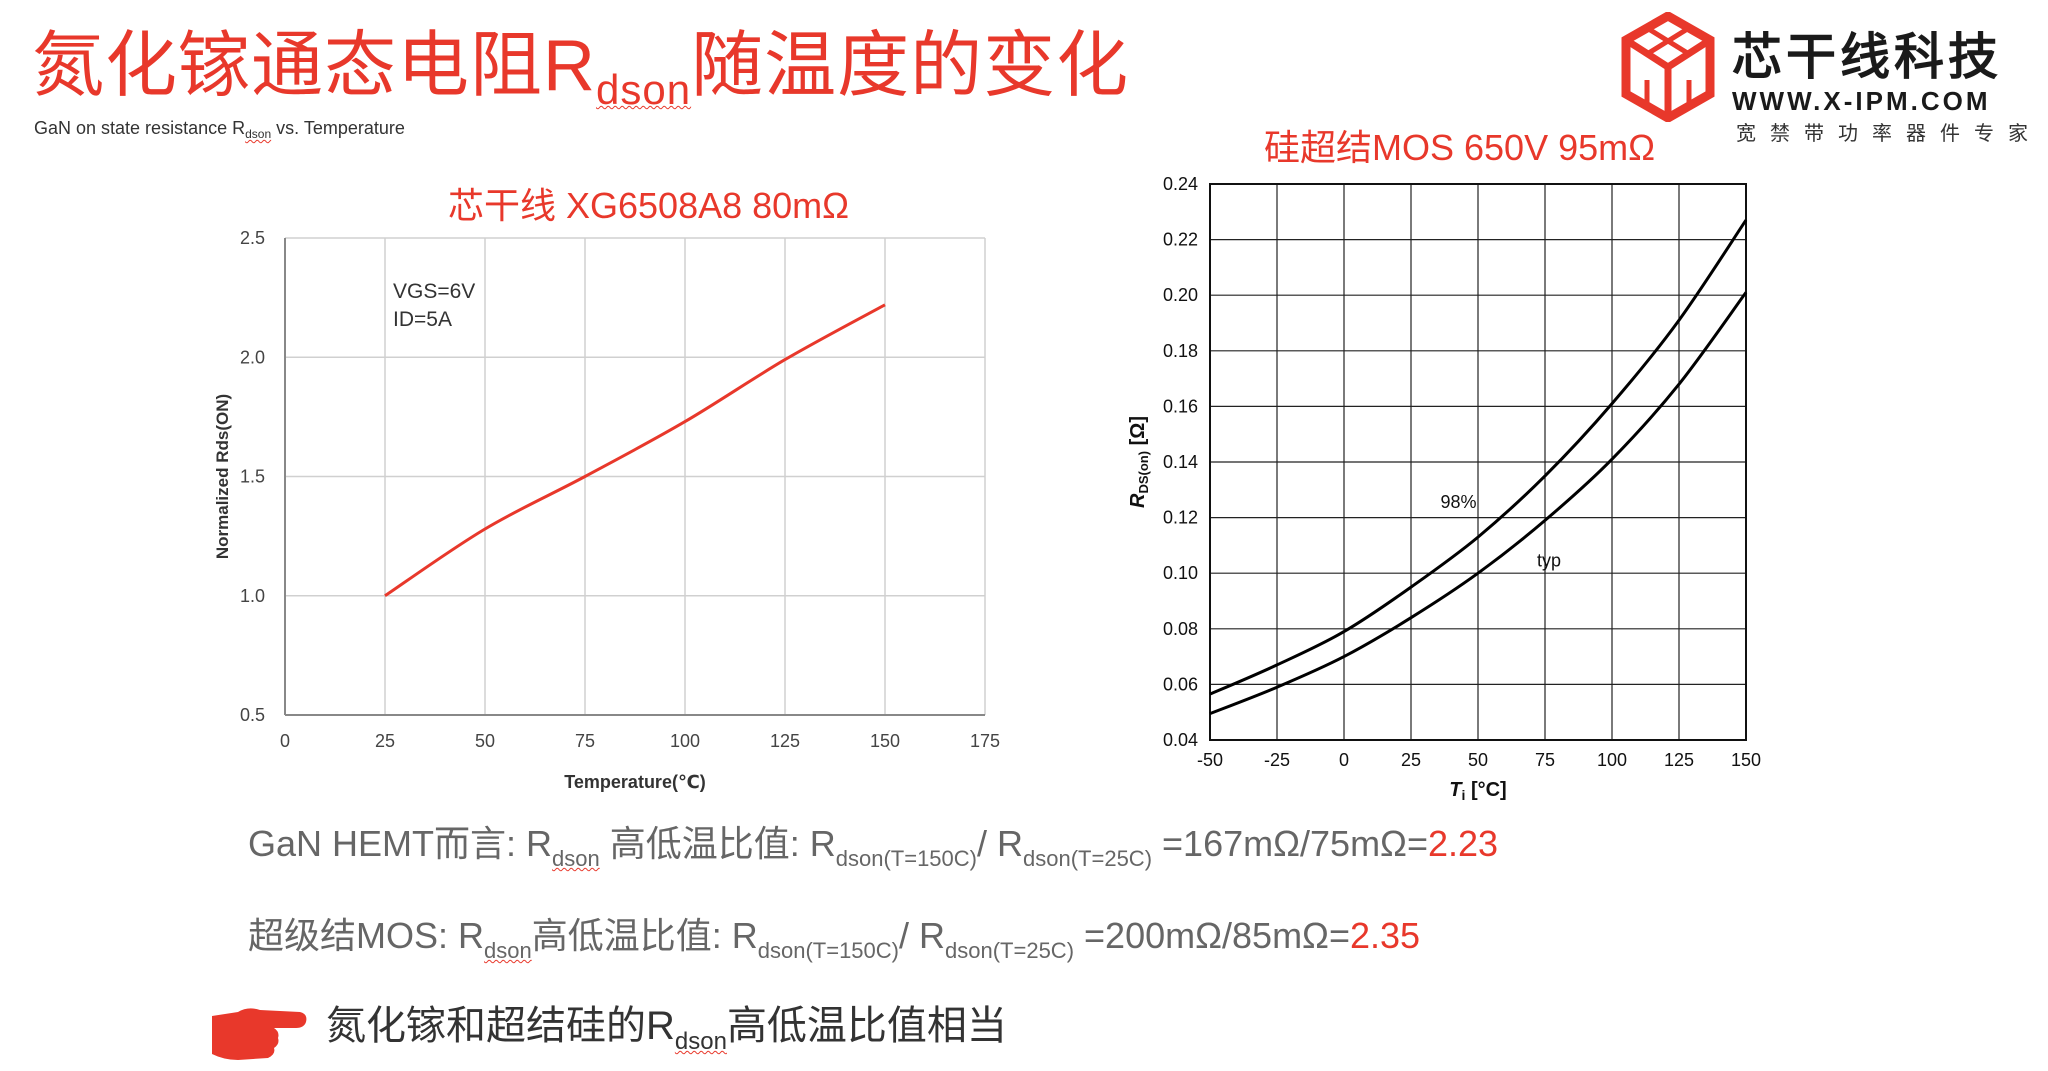  What do you see at coordinates (649, 205) in the screenshot?
I see `gan-chart-title: 芯干线 XG6508A8 80mΩ` at bounding box center [649, 205].